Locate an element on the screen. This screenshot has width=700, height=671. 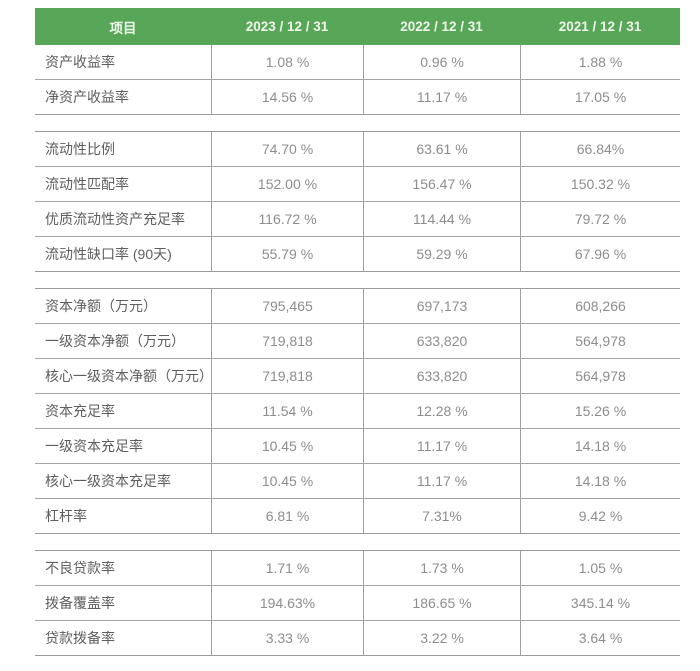
table-row: 杠杆率 6.81 % 7.31% 9.42 % is located at coordinates (357, 515).